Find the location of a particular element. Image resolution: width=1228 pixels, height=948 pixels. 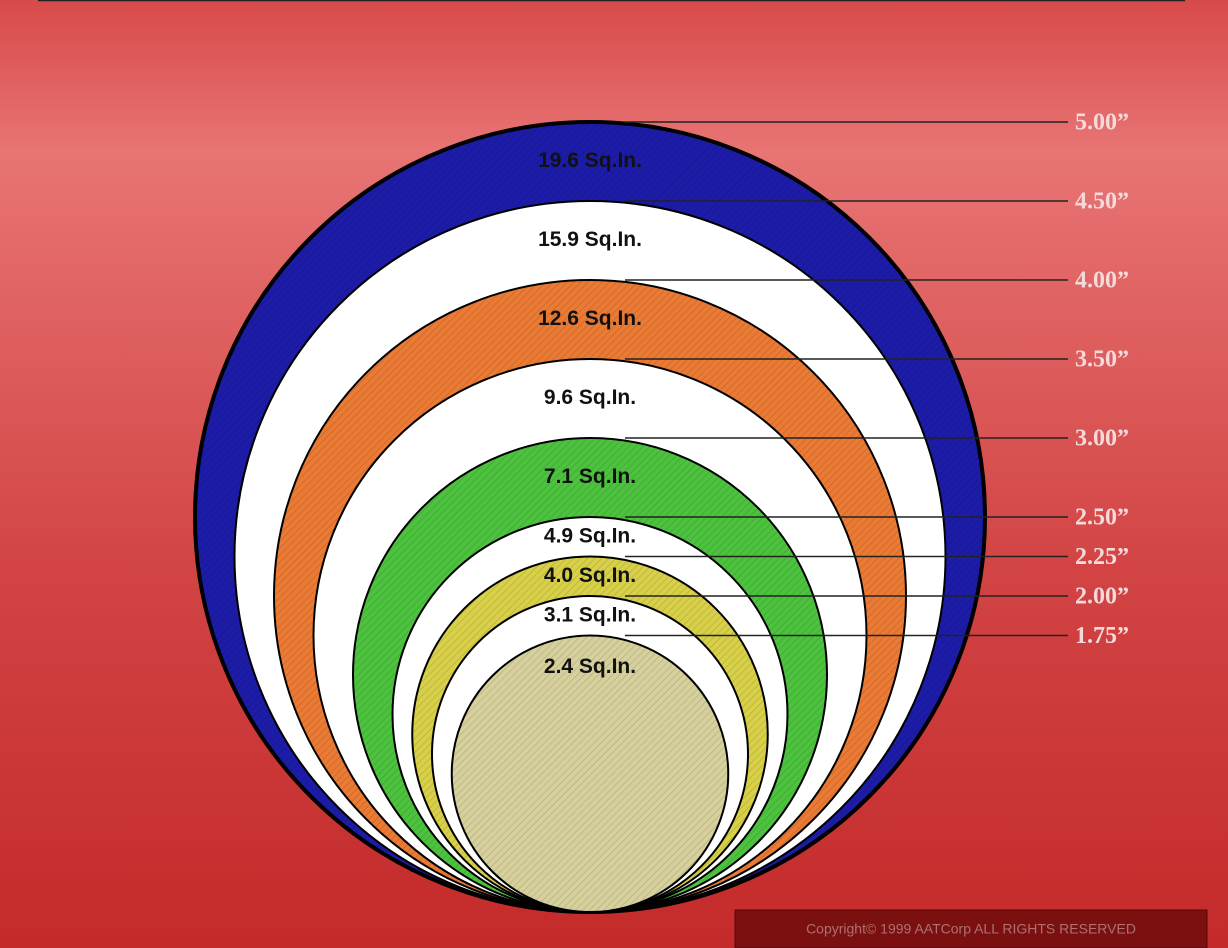

area-label: 19.6 Sq.In. is located at coordinates (590, 160).